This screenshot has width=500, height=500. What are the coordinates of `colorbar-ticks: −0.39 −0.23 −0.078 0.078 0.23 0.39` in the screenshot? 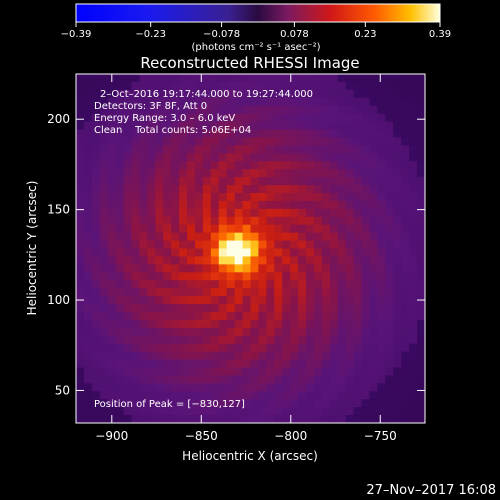 It's located at (256, 31).